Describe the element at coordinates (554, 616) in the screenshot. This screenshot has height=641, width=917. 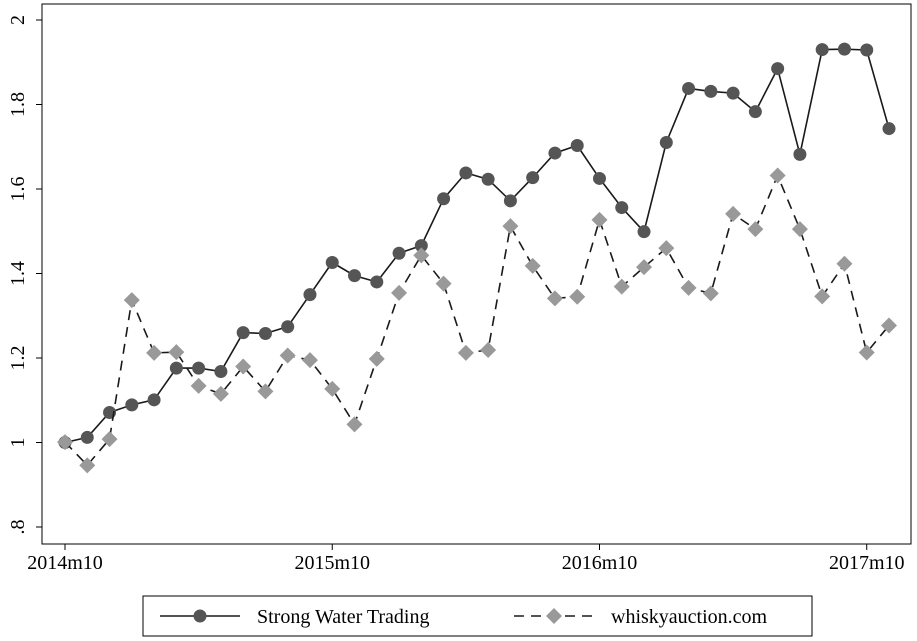
I see `legend-marker-whiskyauction` at that location.